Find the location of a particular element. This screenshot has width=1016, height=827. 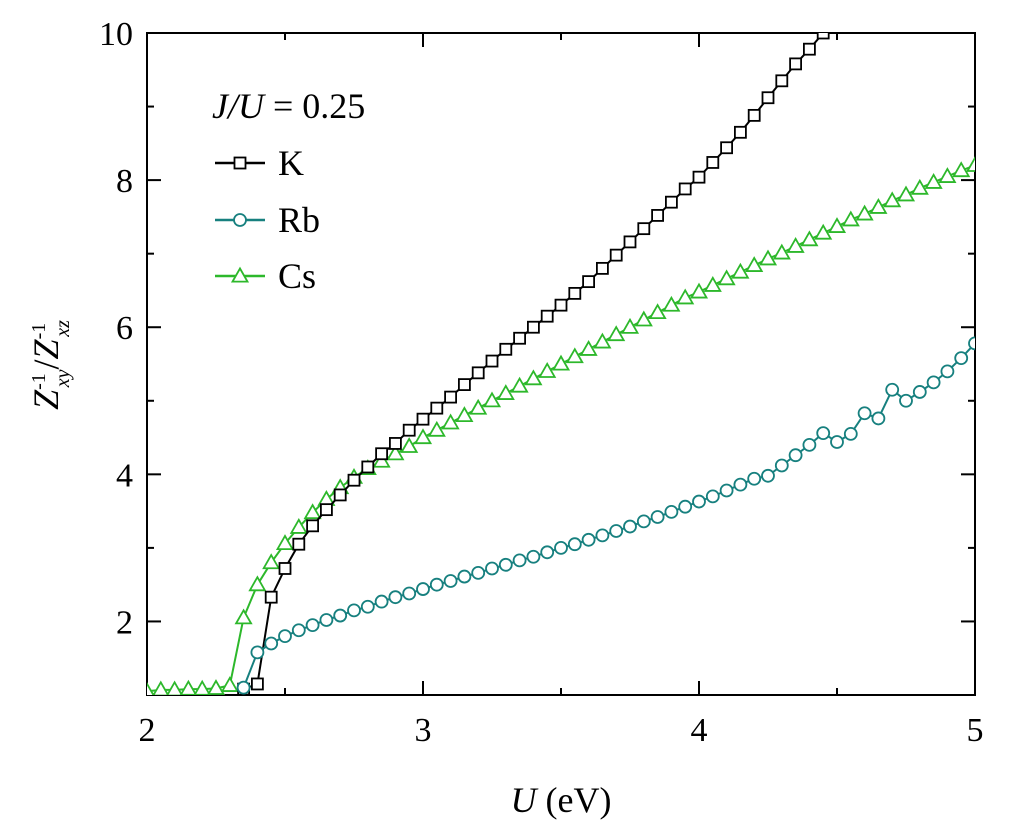

legend-item-Cs: Cs is located at coordinates (265, 276).